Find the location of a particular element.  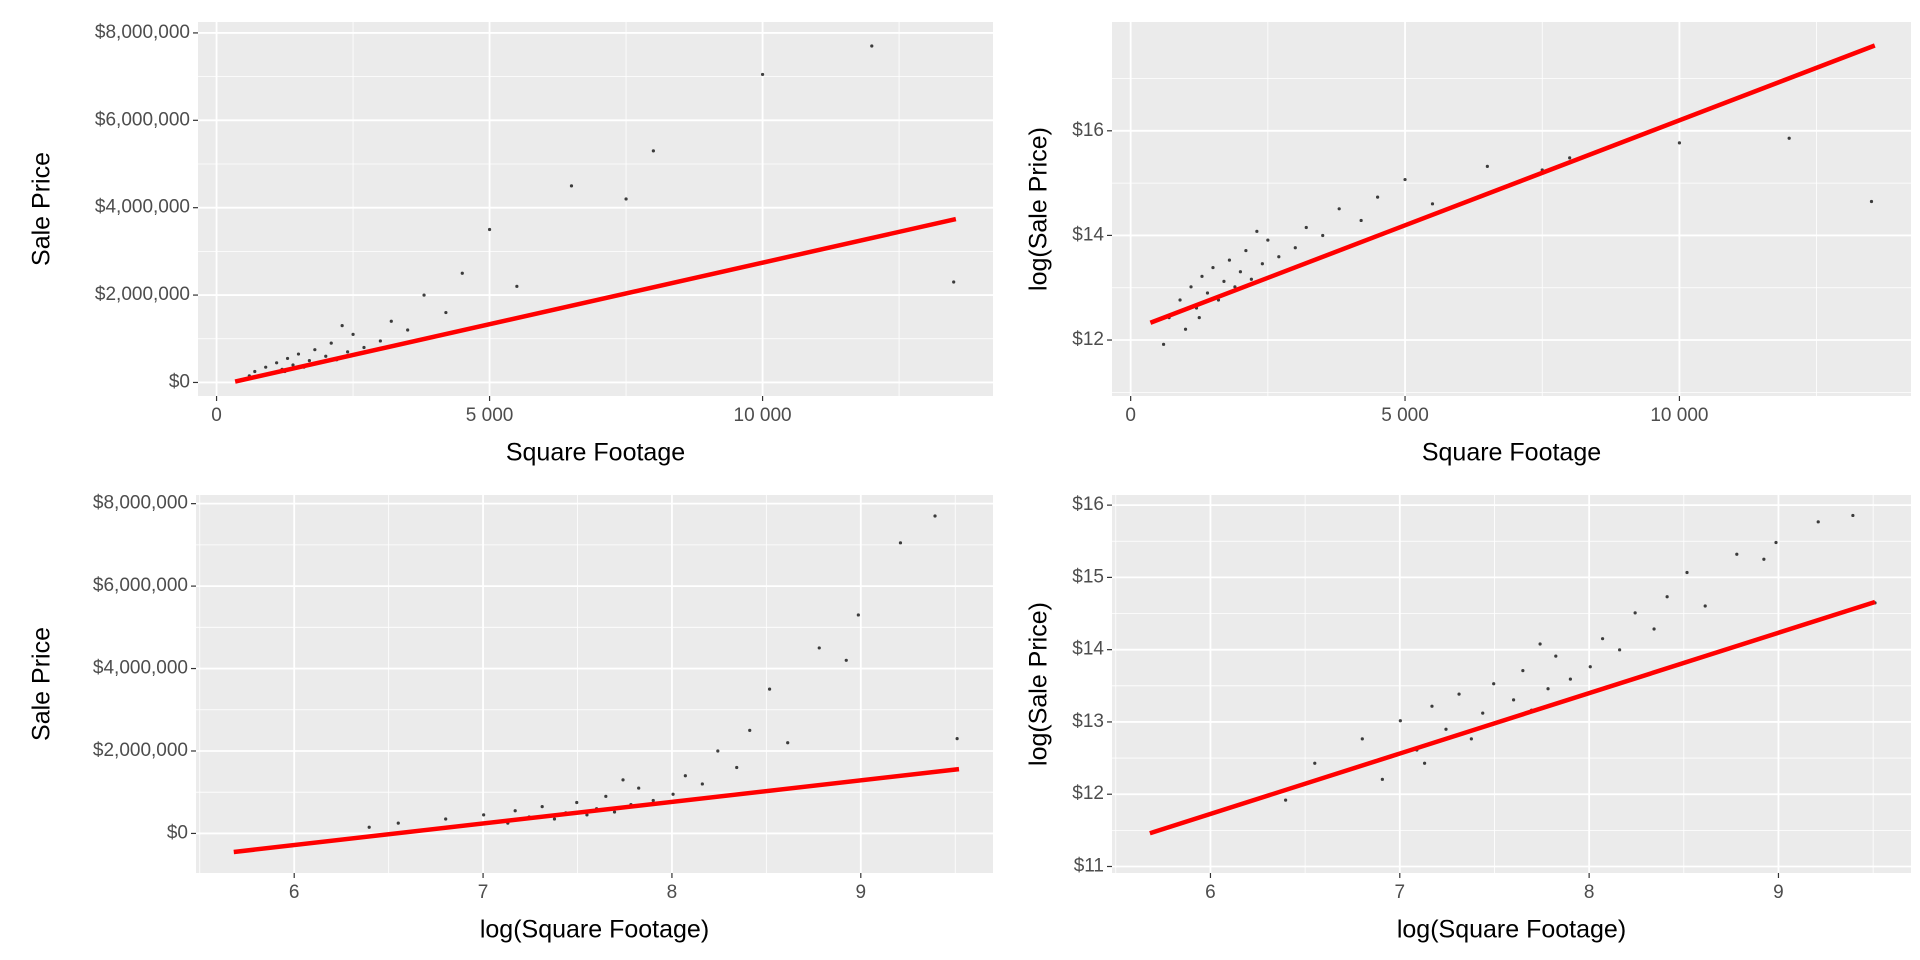

x-tick-label: 0 is located at coordinates (216, 415).